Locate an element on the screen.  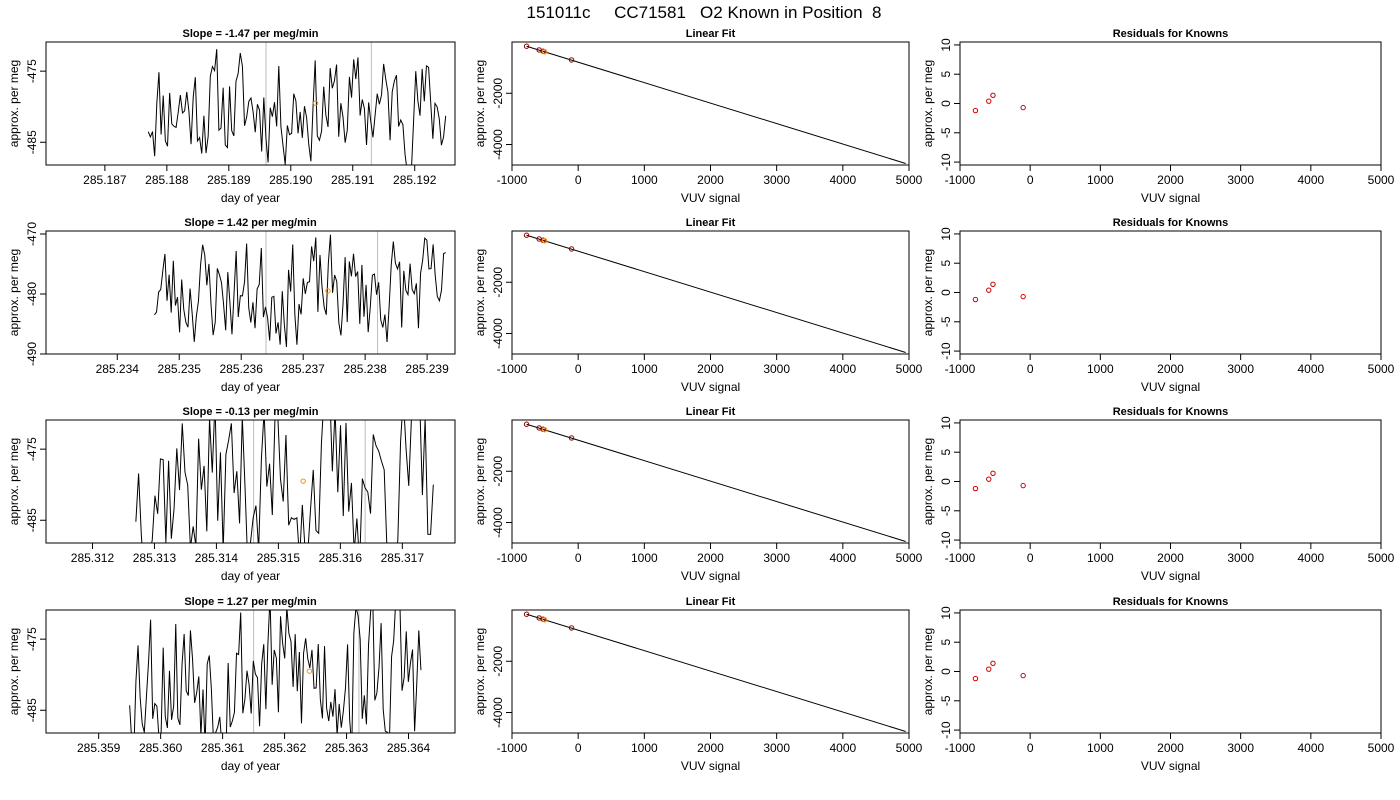
panel-2-3-x-tick-label-7: 5000 is located at coordinates (1381, 369).